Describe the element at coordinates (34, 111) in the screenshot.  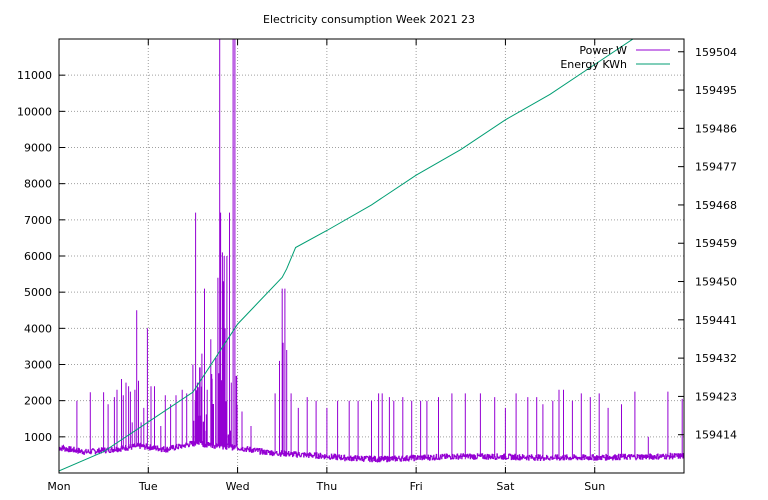
I see `y-tick-label: 10000` at that location.